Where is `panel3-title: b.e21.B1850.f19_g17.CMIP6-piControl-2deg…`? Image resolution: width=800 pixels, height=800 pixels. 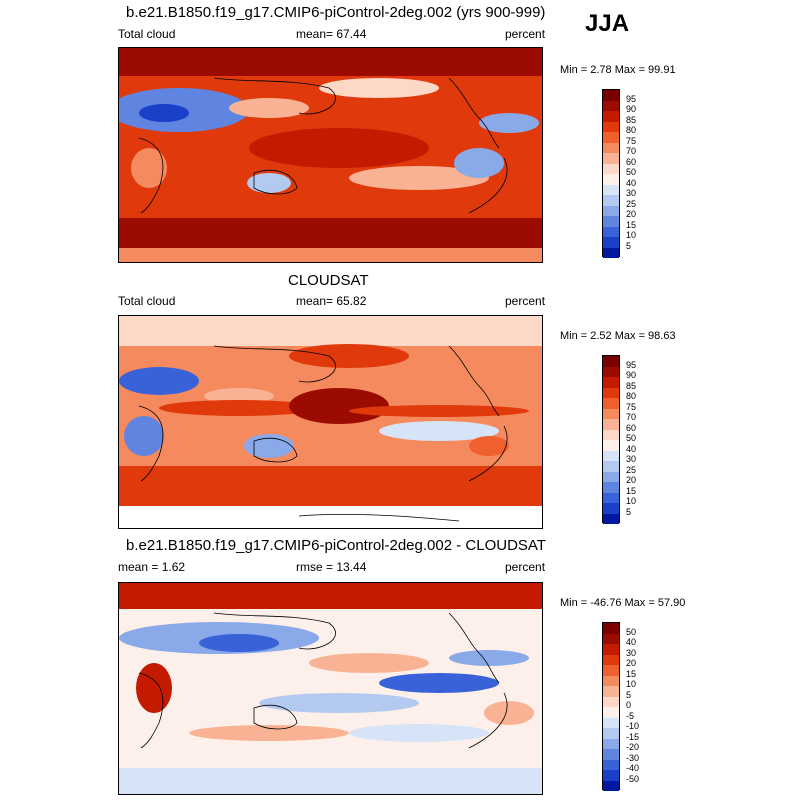
panel3-title: b.e21.B1850.f19_g17.CMIP6-piControl-2deg… is located at coordinates (336, 545).